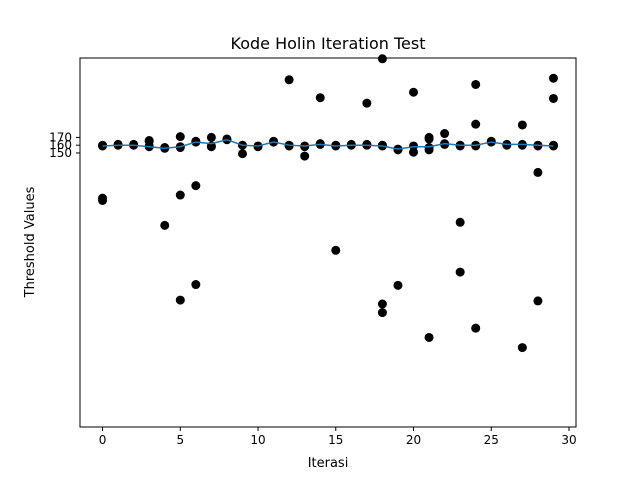  I want to click on x-tick-label: 10, so click(257, 440).